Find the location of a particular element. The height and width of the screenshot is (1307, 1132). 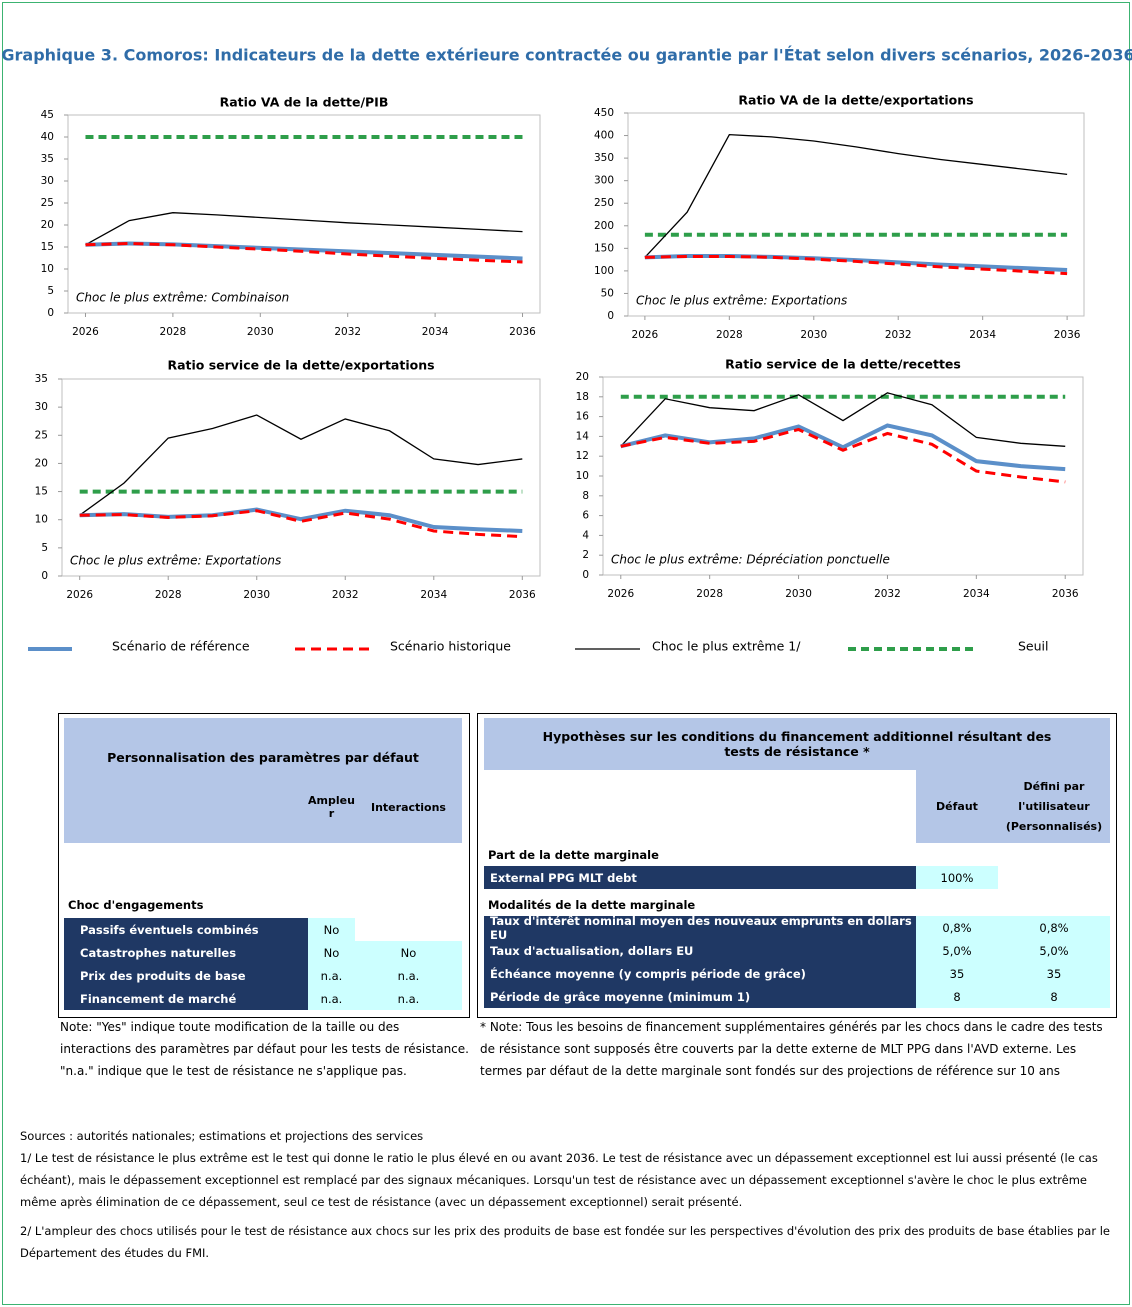

y-tick-label: 12 is located at coordinates (582, 456).